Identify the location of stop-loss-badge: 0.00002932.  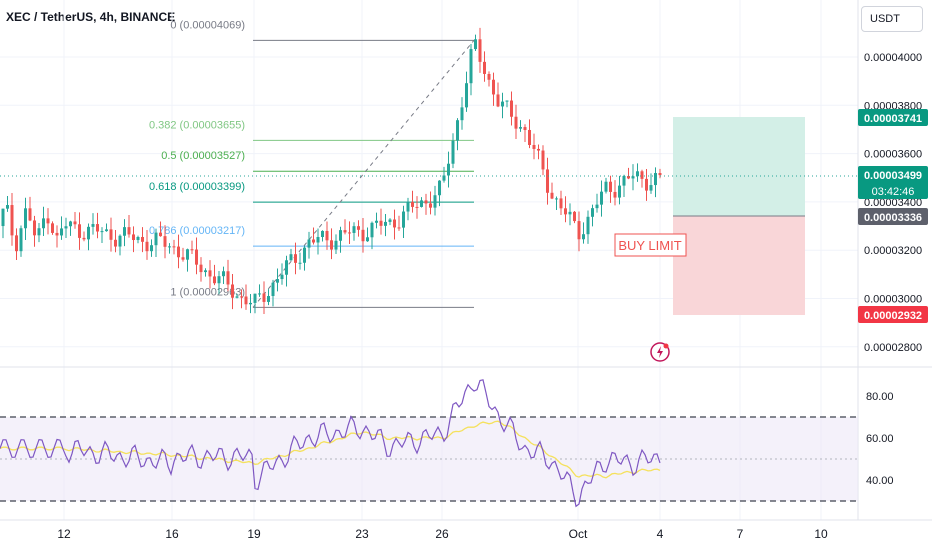
(893, 314).